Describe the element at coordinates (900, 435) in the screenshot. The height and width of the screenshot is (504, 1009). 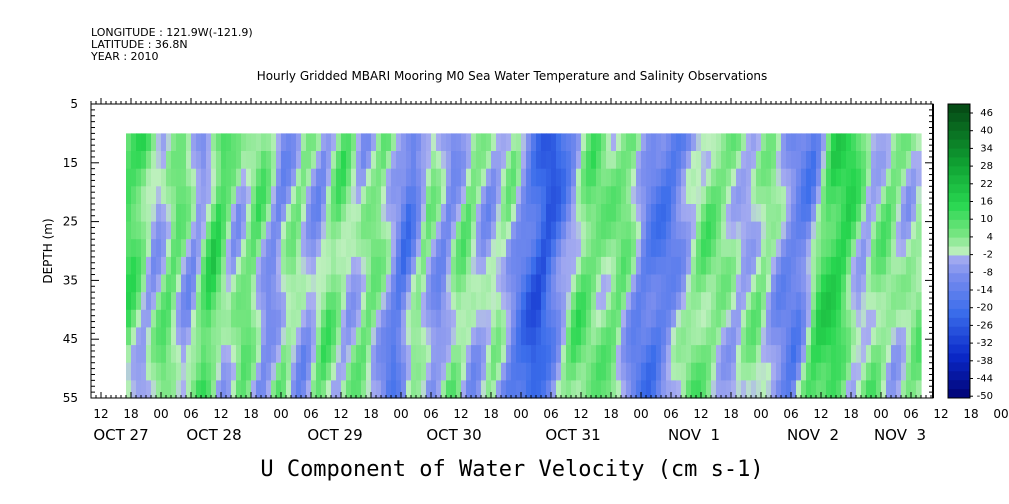
I see `x-date-label: NOV 3` at that location.